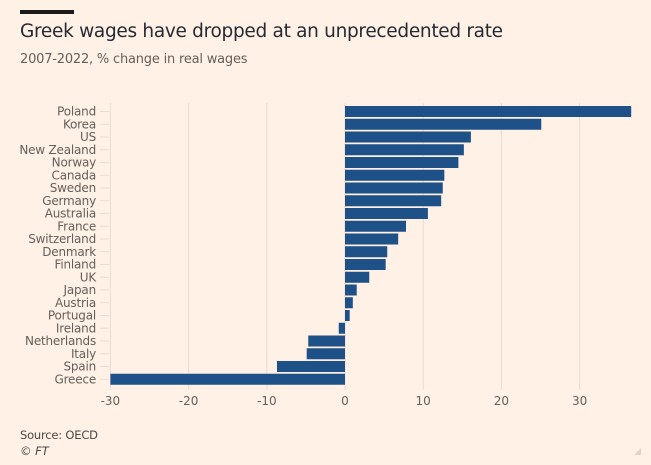 This screenshot has width=651, height=465. What do you see at coordinates (59, 435) in the screenshot?
I see `source-note: Source: OECD` at bounding box center [59, 435].